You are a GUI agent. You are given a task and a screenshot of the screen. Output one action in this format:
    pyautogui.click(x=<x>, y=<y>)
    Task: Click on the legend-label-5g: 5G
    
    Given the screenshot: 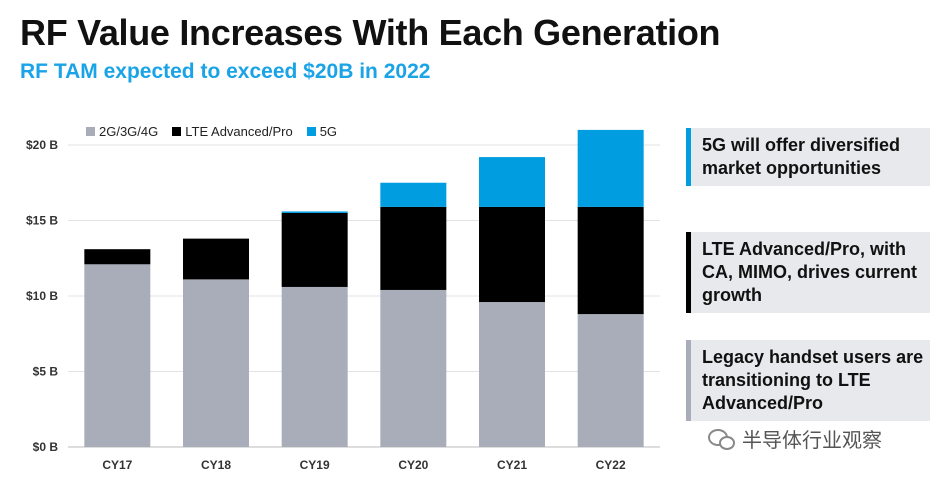 What is the action you would take?
    pyautogui.click(x=328, y=131)
    